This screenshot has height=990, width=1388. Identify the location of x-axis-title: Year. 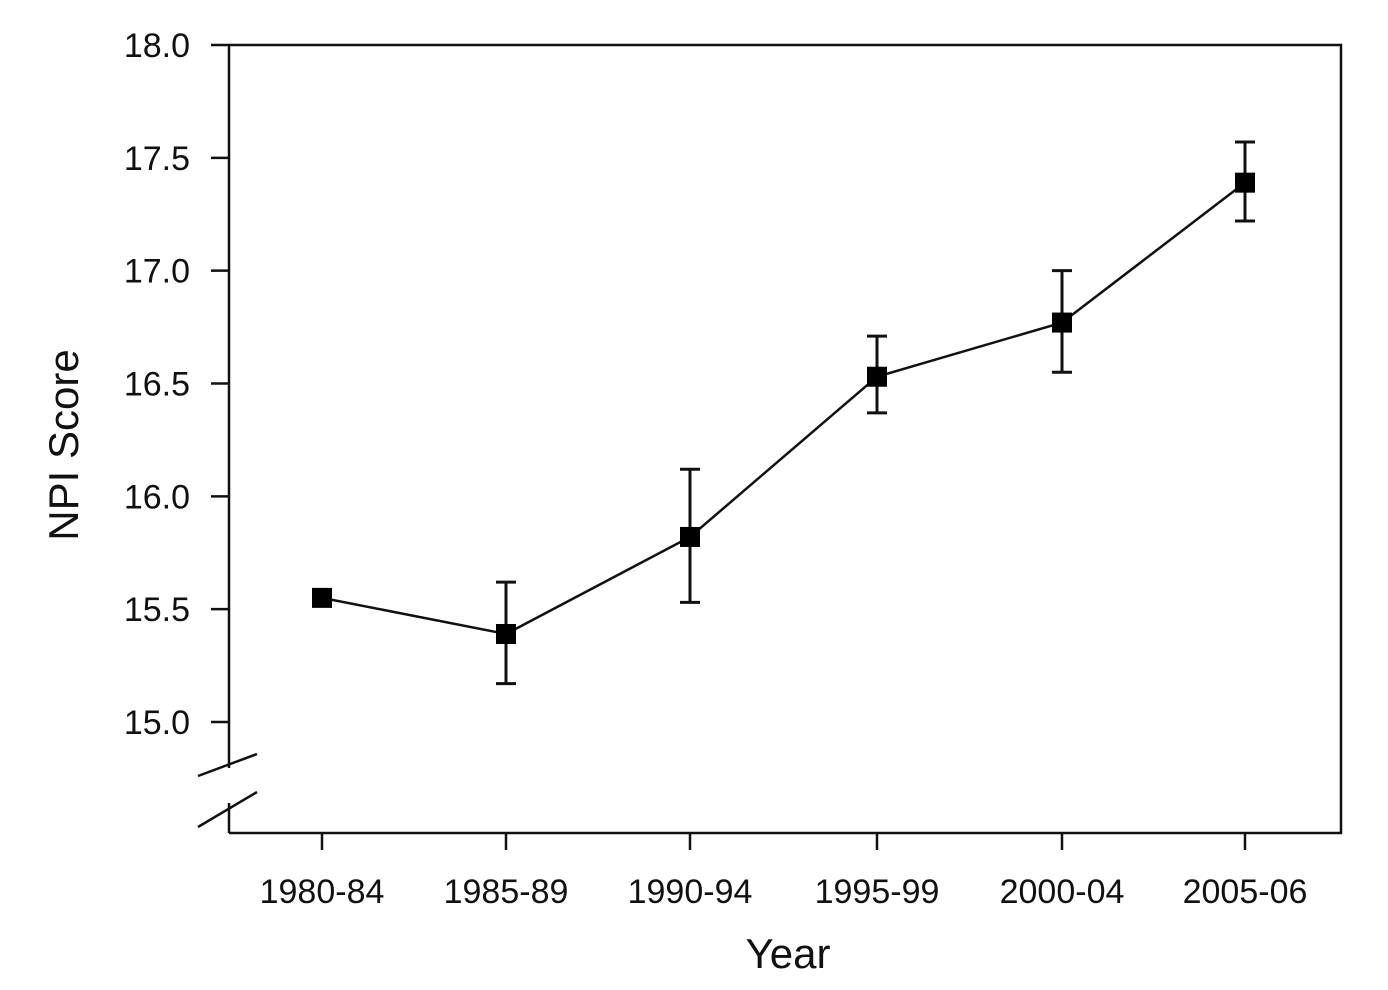
(788, 953).